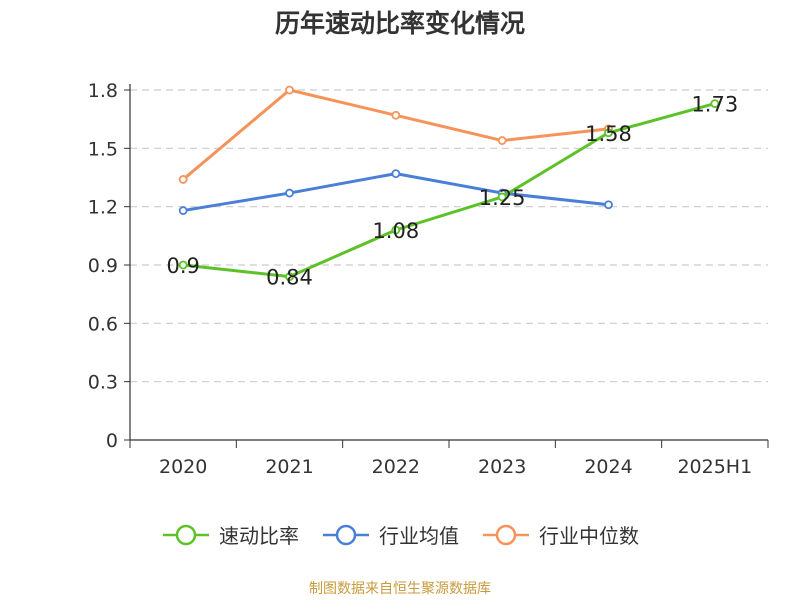 The image size is (800, 600). What do you see at coordinates (103, 383) in the screenshot?
I see `y-tick-label: 0.3` at bounding box center [103, 383].